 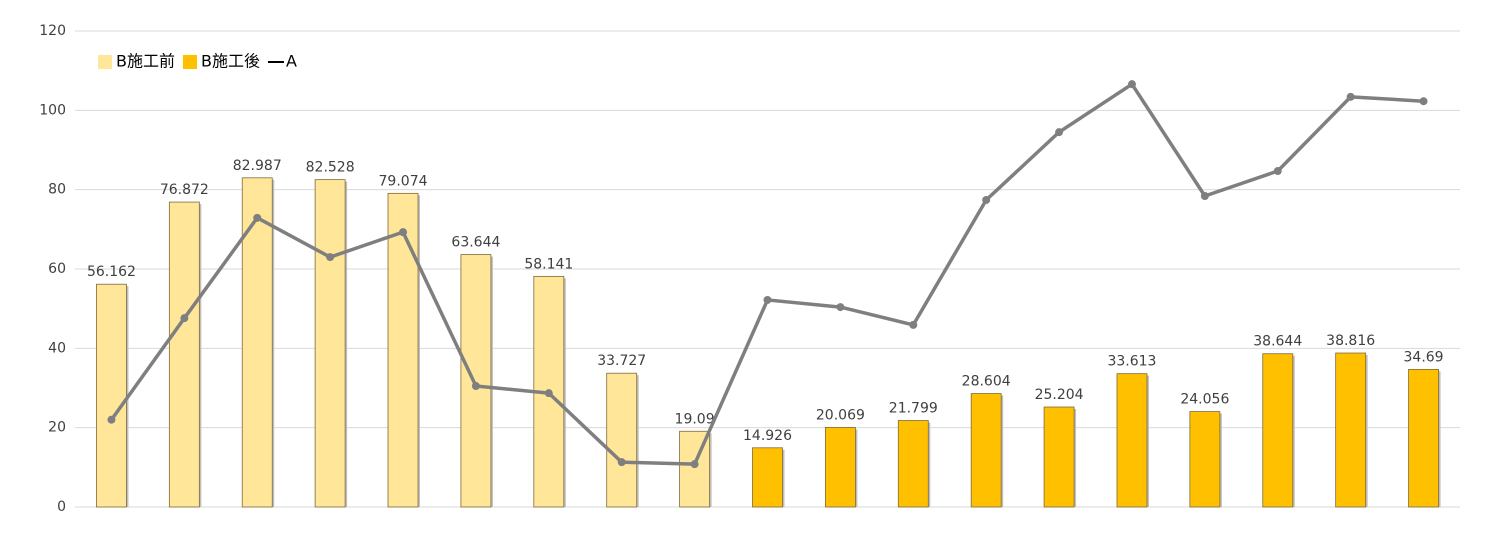 What do you see at coordinates (1424, 357) in the screenshot?
I see `data-label: 34.69` at bounding box center [1424, 357].